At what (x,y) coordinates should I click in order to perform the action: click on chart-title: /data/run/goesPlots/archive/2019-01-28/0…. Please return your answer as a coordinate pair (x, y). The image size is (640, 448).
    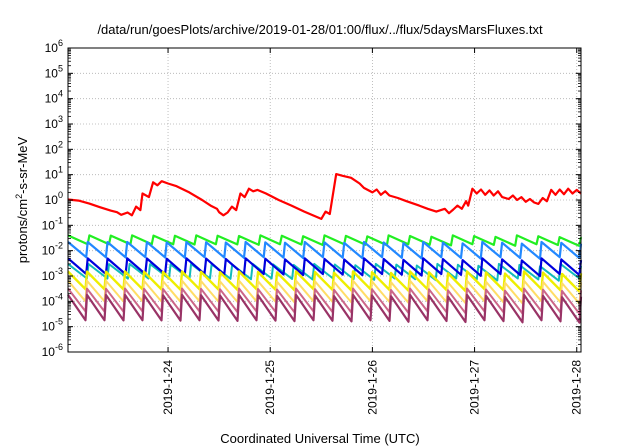
    Looking at the image, I should click on (320, 29).